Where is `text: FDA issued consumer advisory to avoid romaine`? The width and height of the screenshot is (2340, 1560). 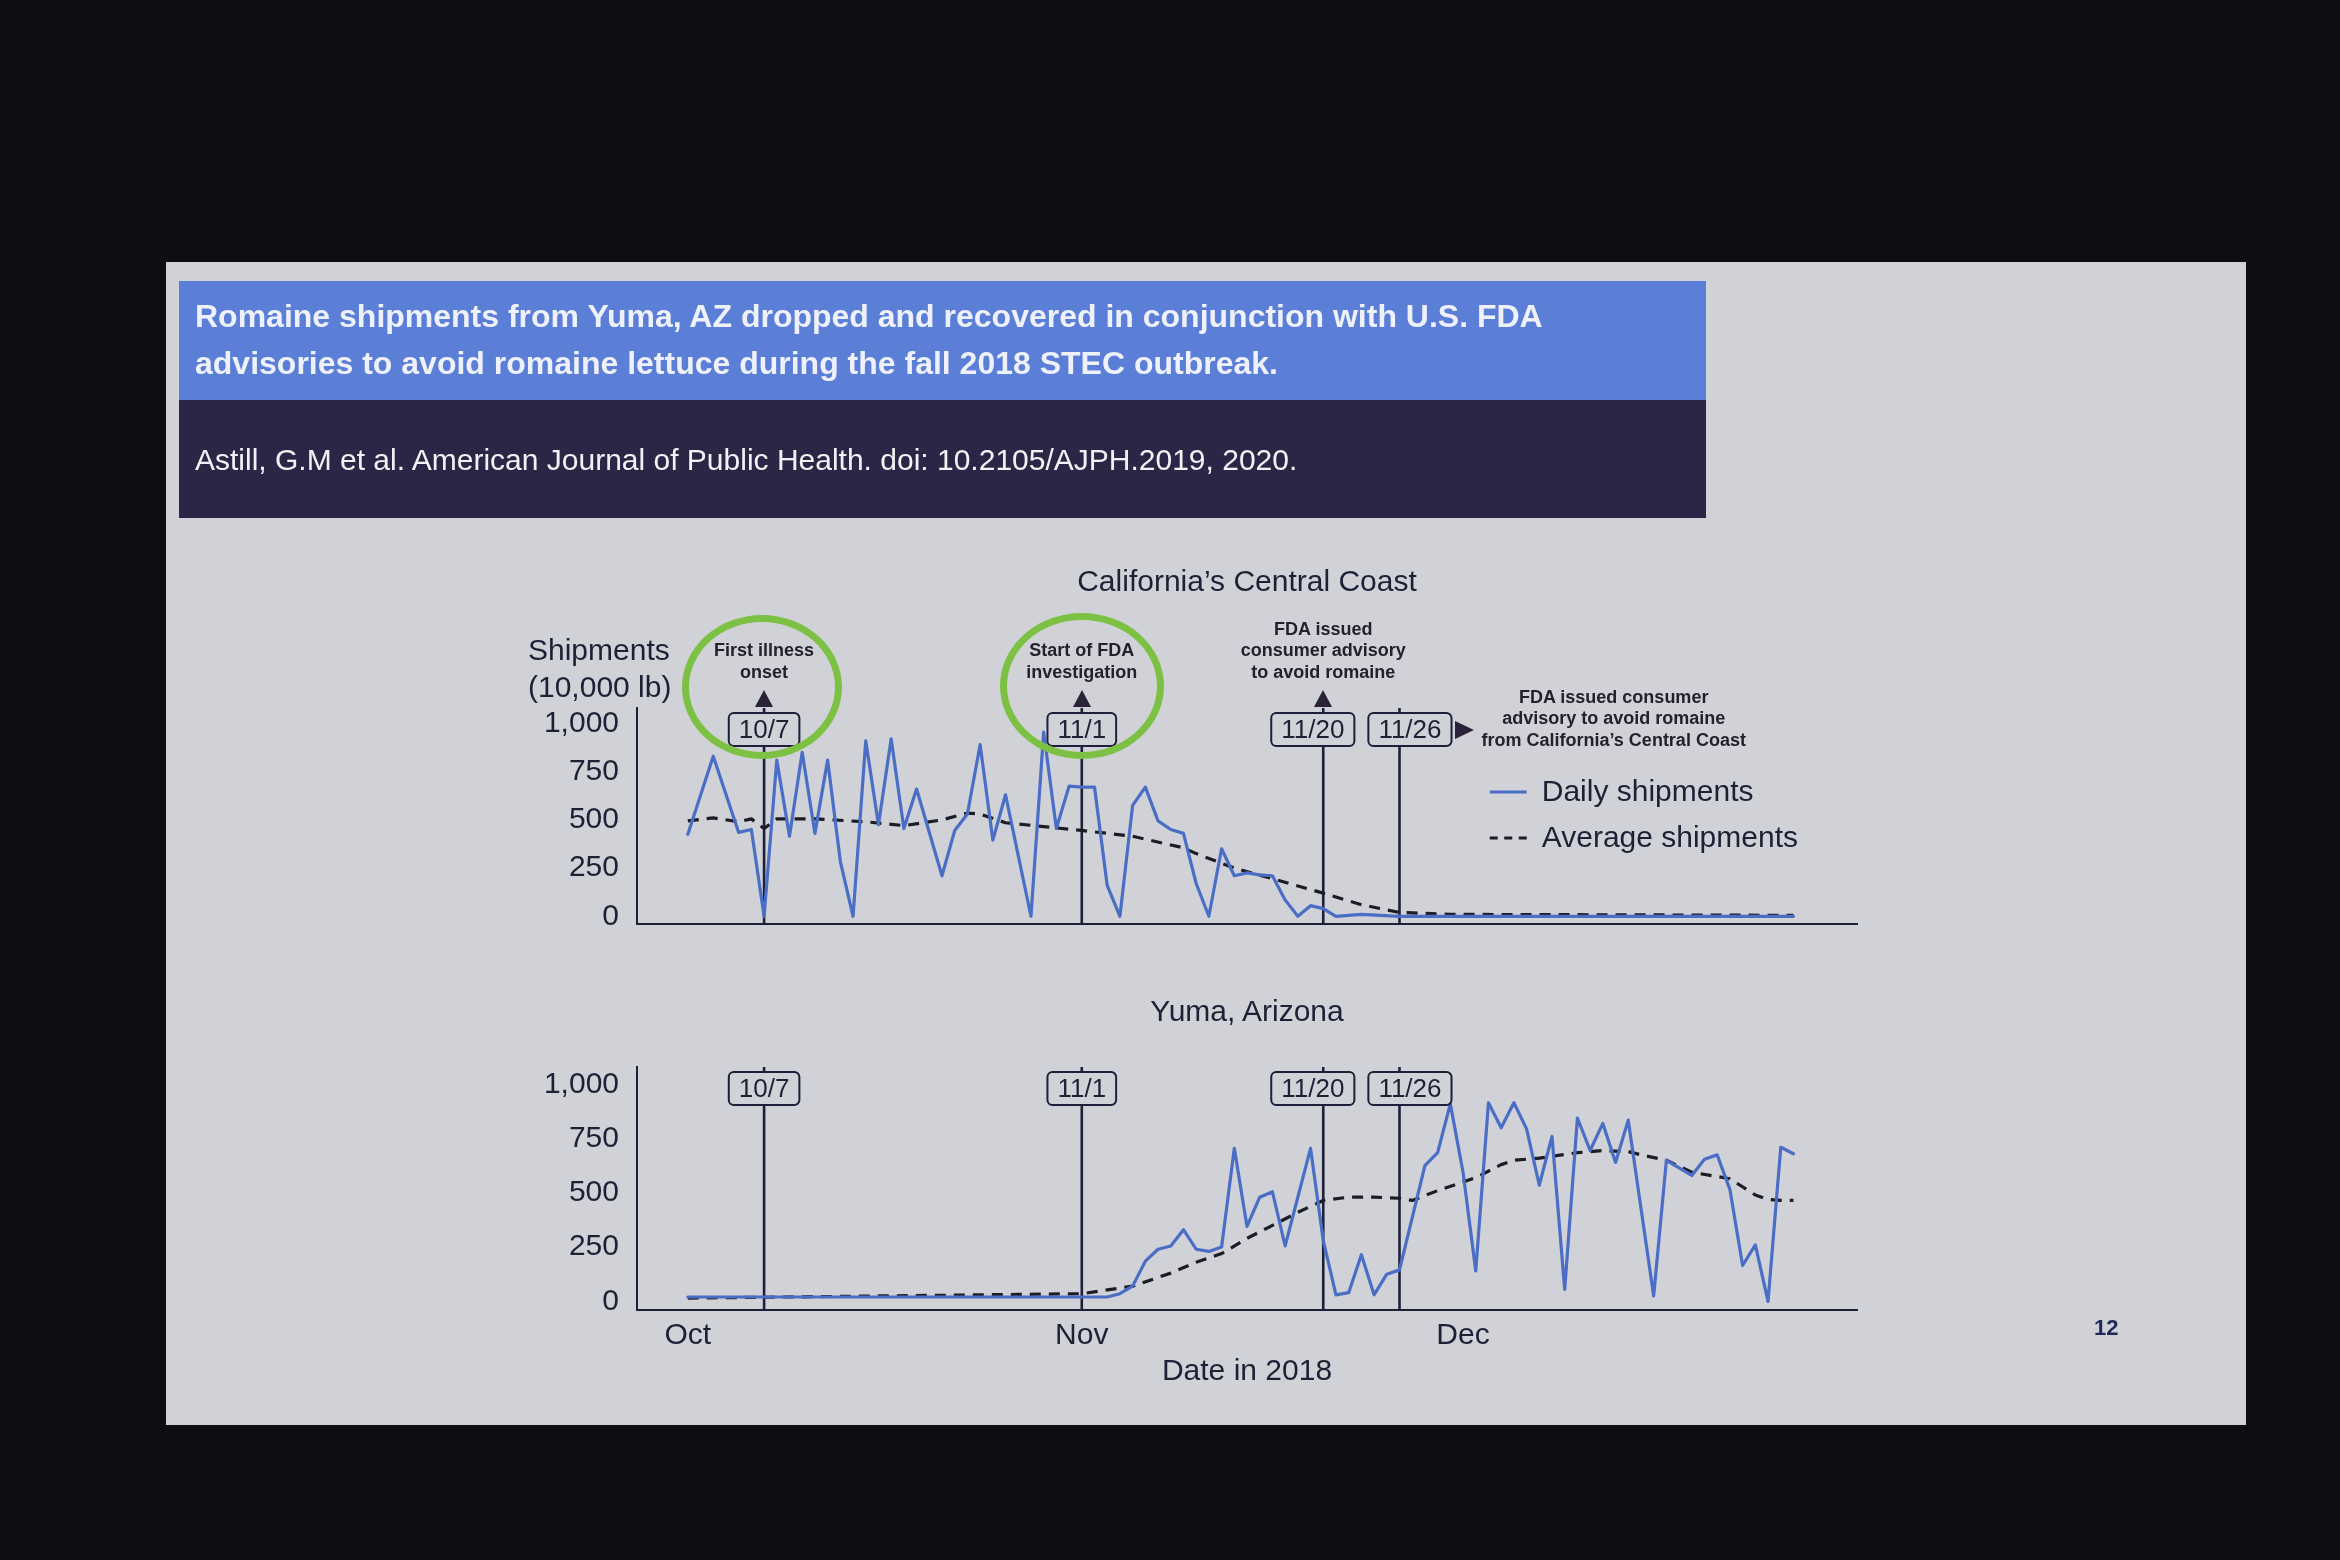 text: FDA issued consumer advisory to avoid romaine is located at coordinates (1323, 650).